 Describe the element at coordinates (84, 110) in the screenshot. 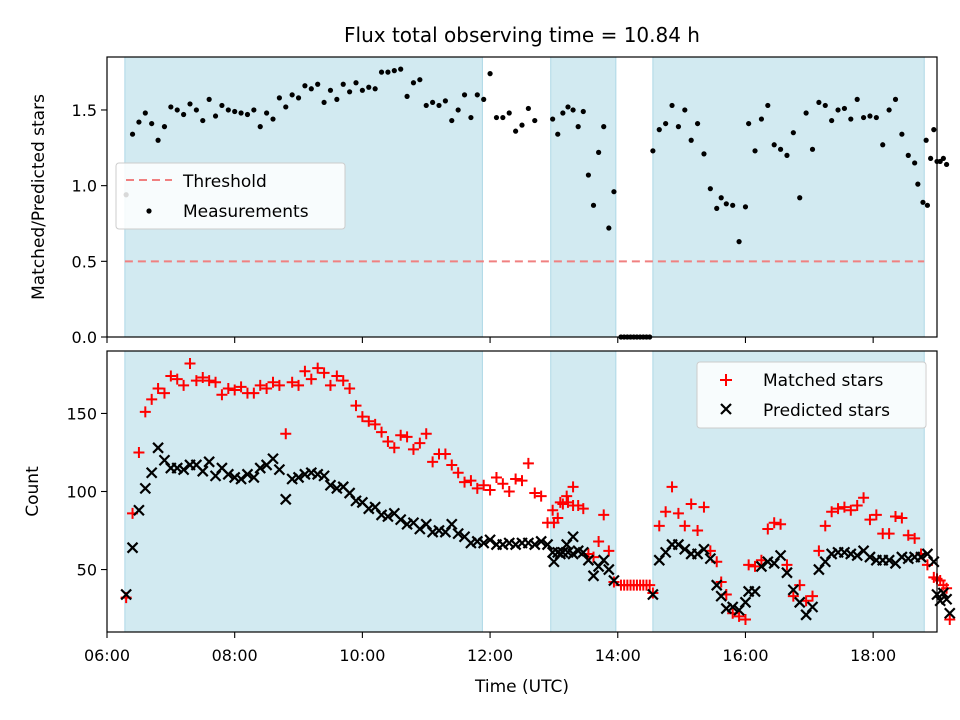

I see `y-tick-label: 1.5` at that location.